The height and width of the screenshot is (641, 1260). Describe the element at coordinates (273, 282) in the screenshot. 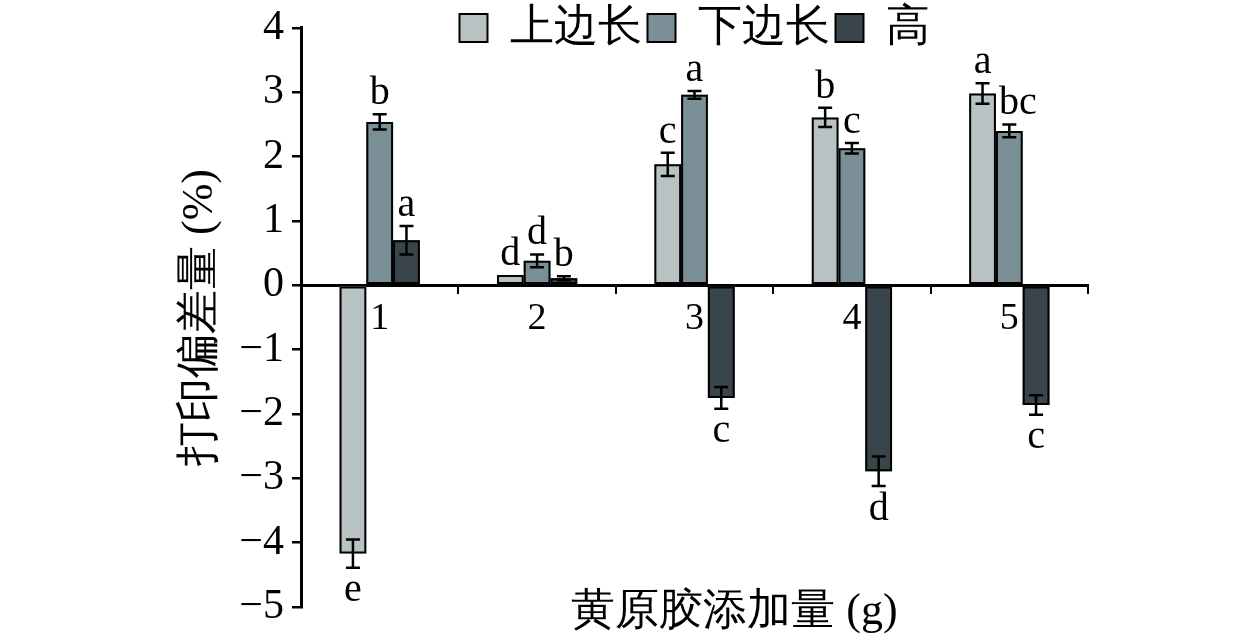

I see `y-tick-label: 0` at that location.